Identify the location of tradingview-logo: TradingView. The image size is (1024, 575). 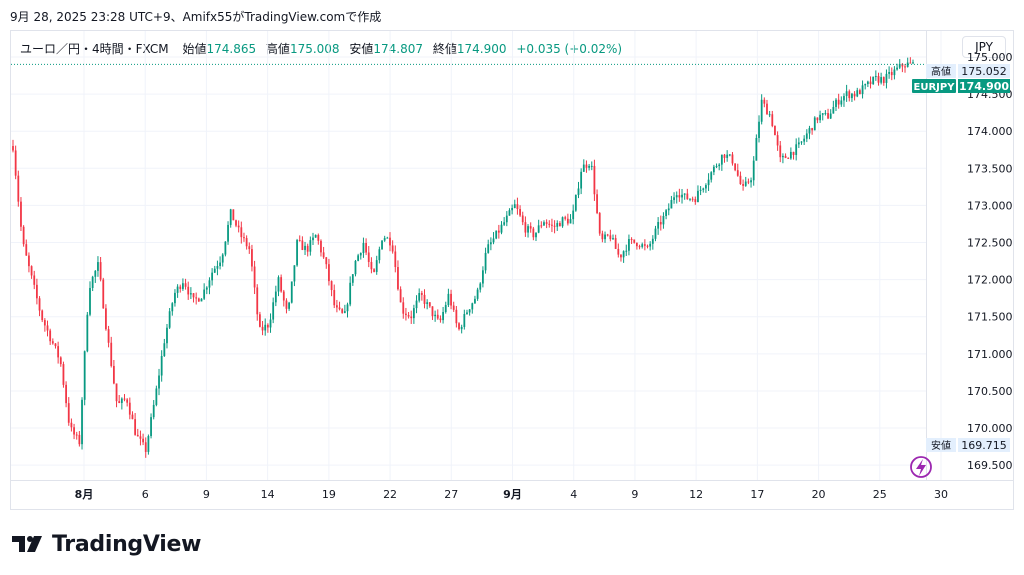
(106, 544).